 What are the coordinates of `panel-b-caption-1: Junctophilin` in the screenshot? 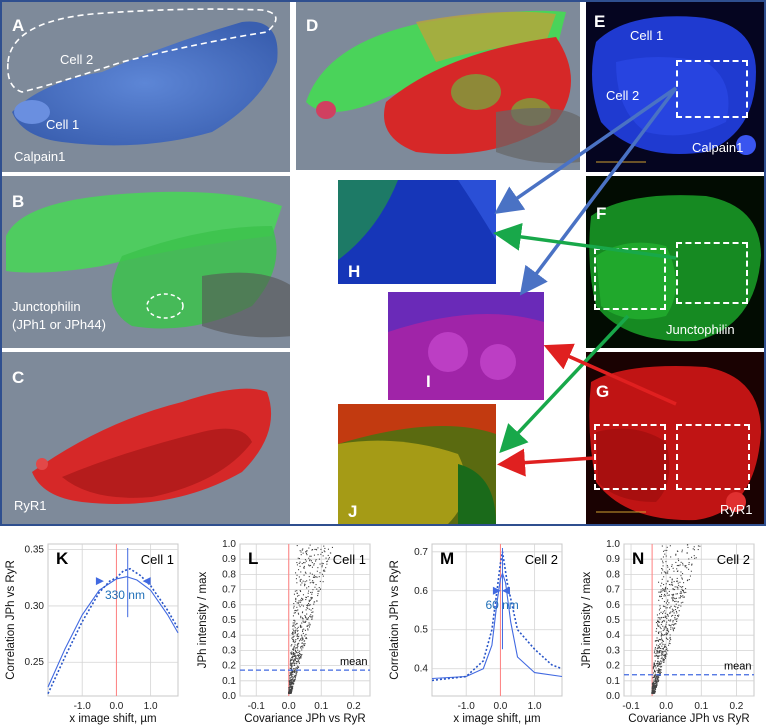 It's located at (46, 306).